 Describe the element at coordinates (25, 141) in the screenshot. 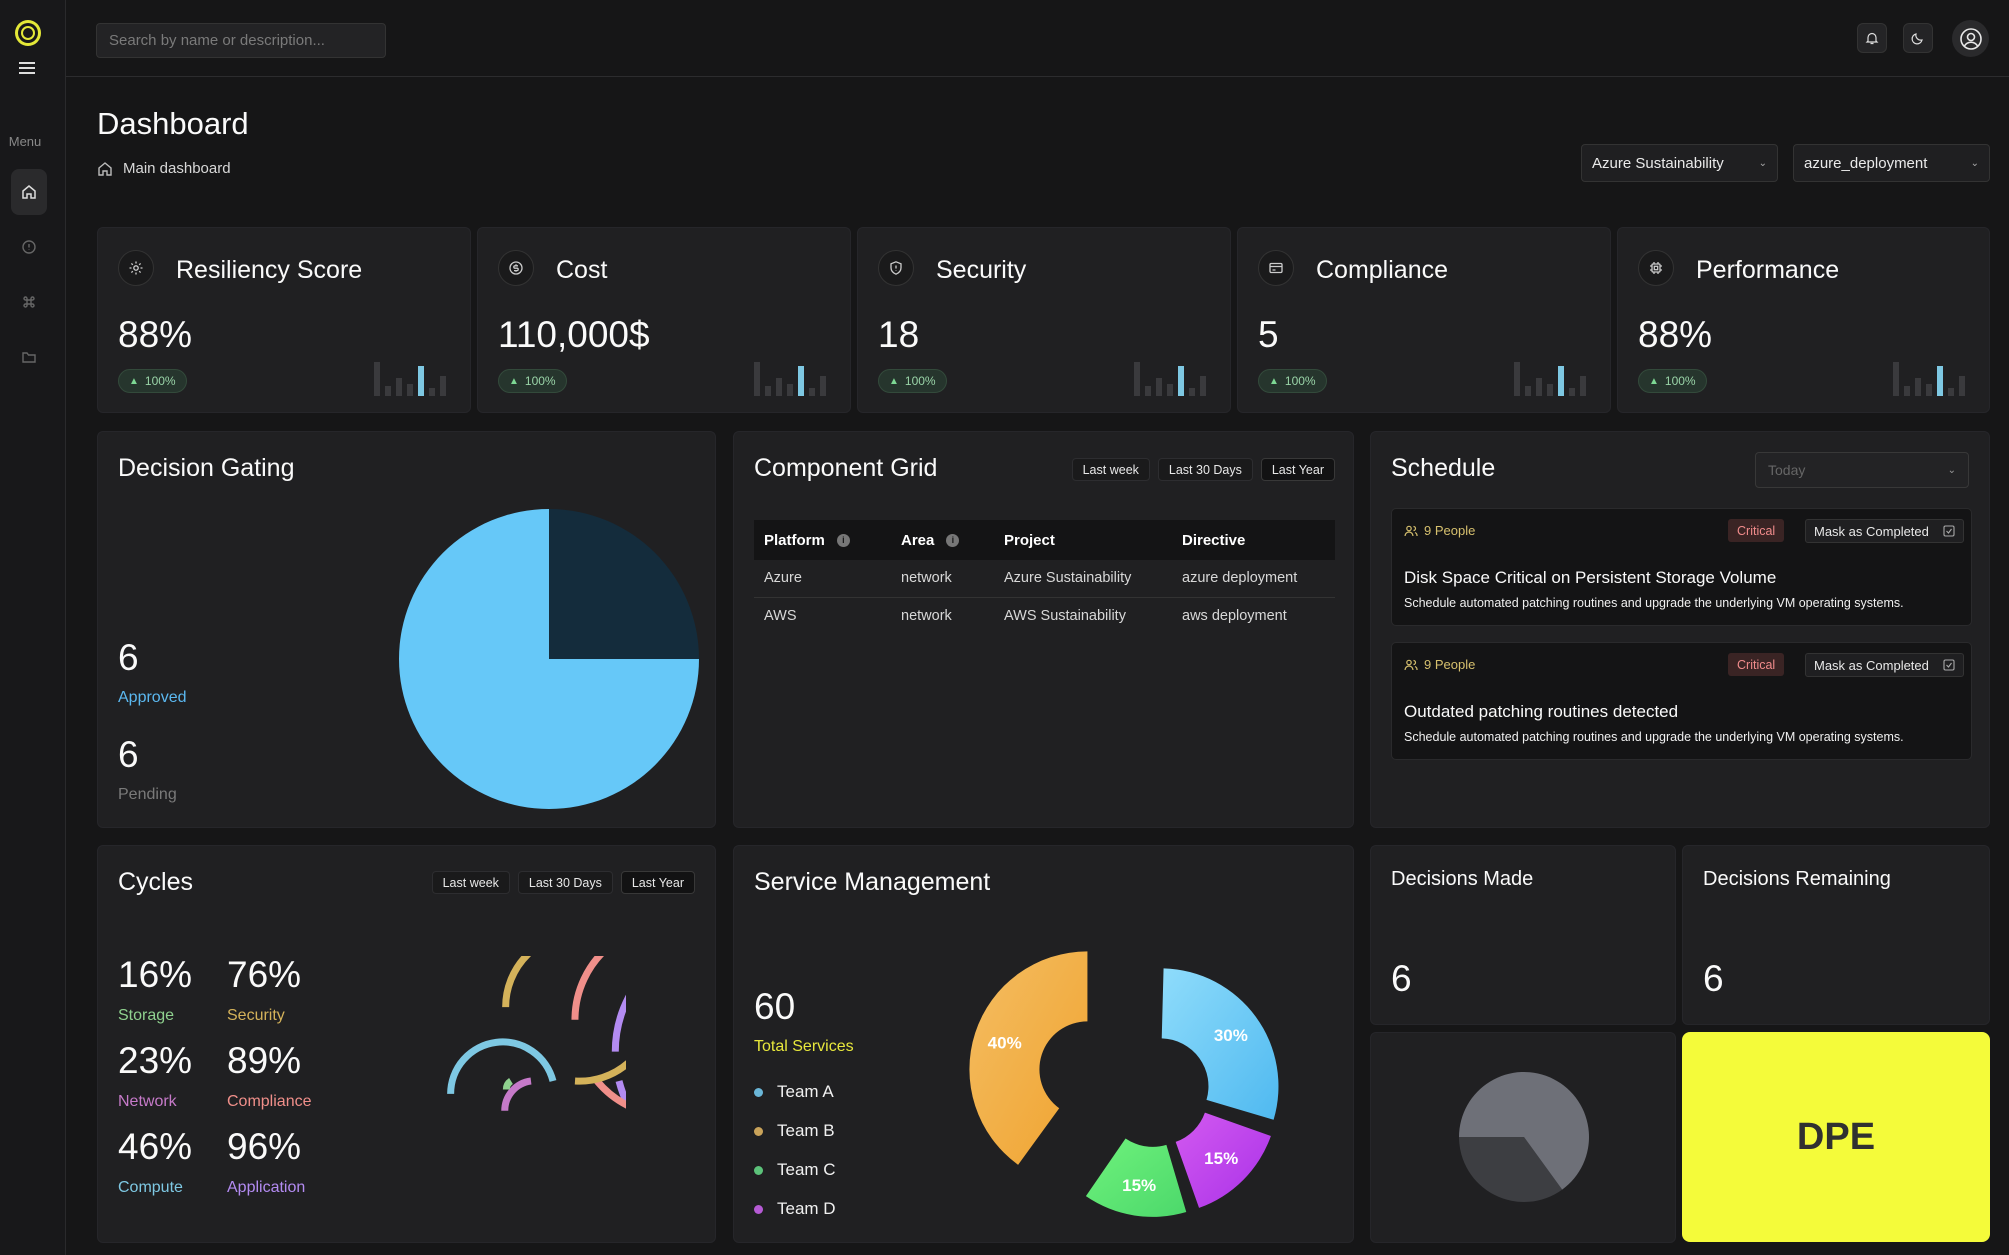

I see `menu-label: Menu` at that location.